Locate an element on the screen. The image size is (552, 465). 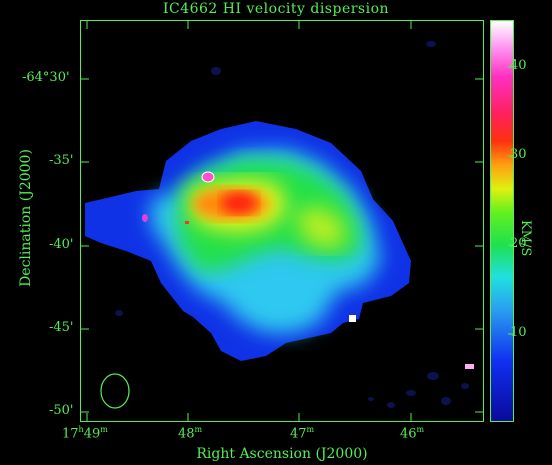
figure-title: IC4662 HI velocity dispersion is located at coordinates (276, 9).